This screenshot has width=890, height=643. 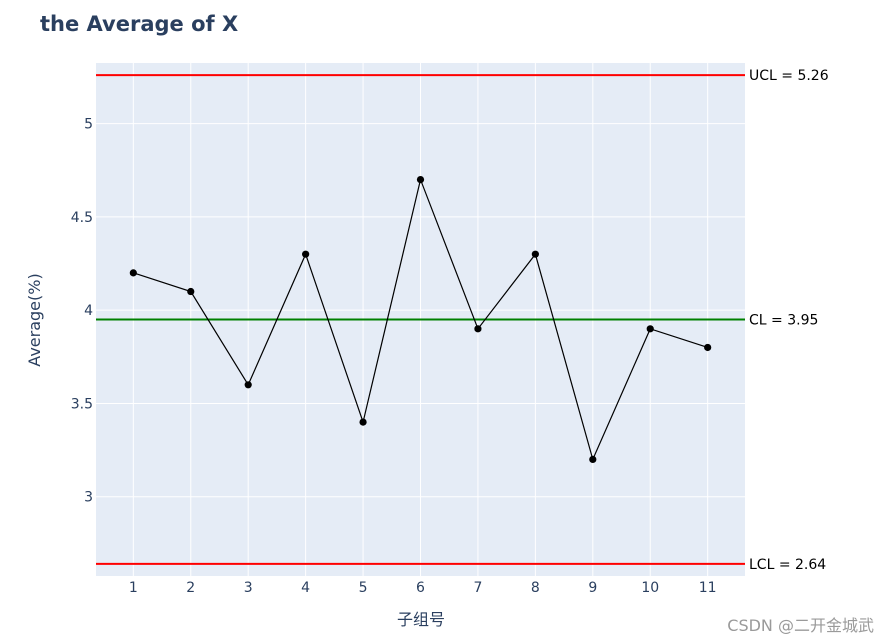 I want to click on y-tick-label: 3.5, so click(x=82, y=404).